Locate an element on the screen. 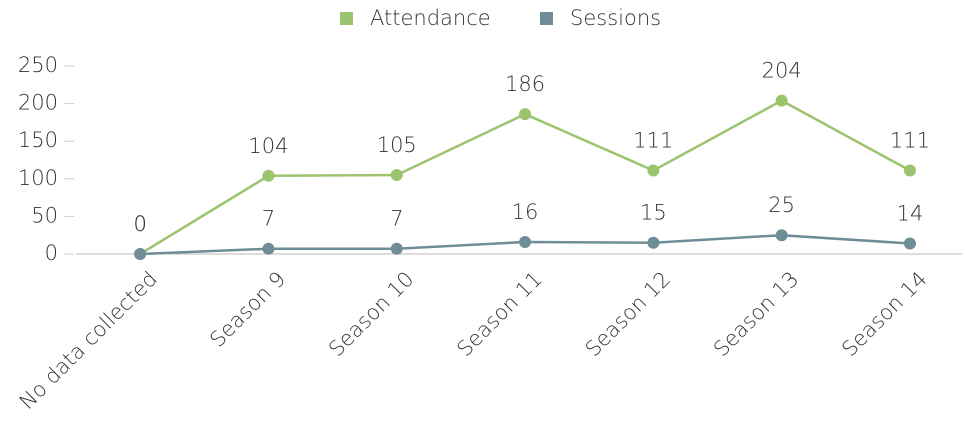  x-tick-label: Season 12 is located at coordinates (628, 314).